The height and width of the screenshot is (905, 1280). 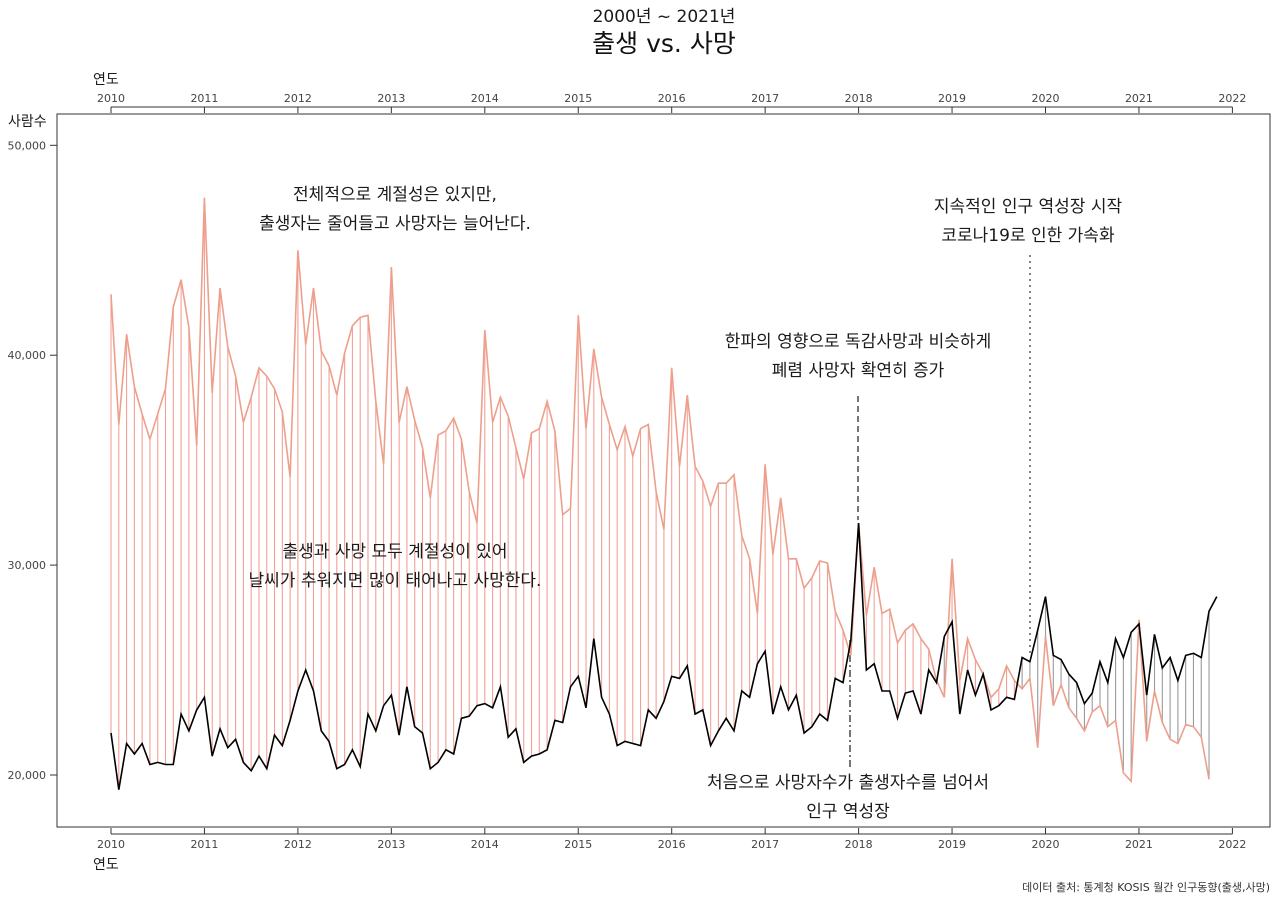 What do you see at coordinates (204, 98) in the screenshot?
I see `x-tick-label-top: 2011` at bounding box center [204, 98].